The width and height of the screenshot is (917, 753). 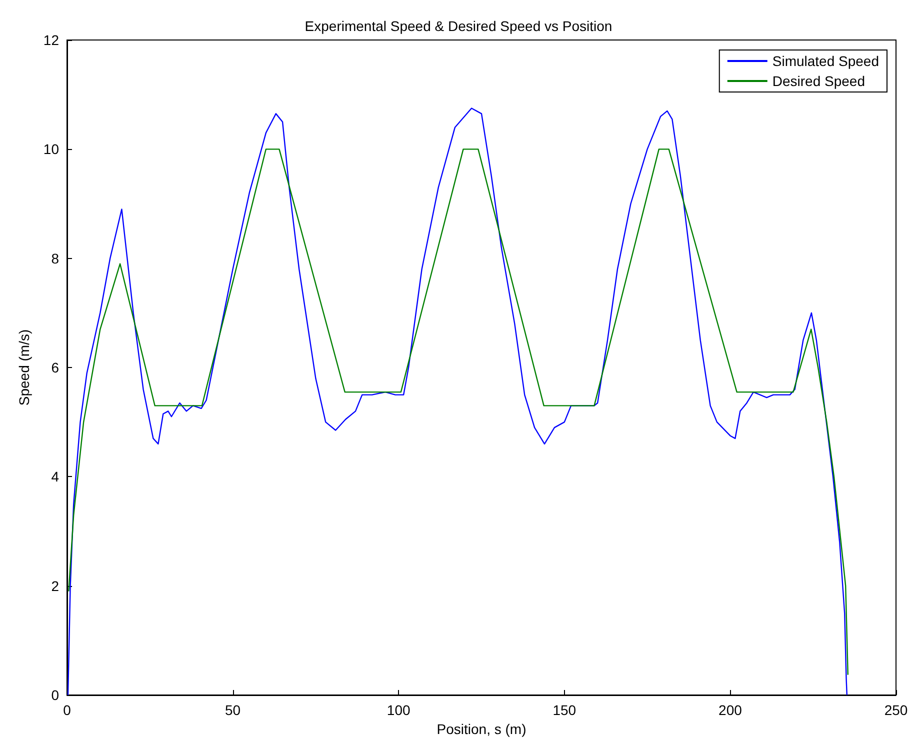 I want to click on x-axis-title: Position, s (m), so click(x=481, y=728).